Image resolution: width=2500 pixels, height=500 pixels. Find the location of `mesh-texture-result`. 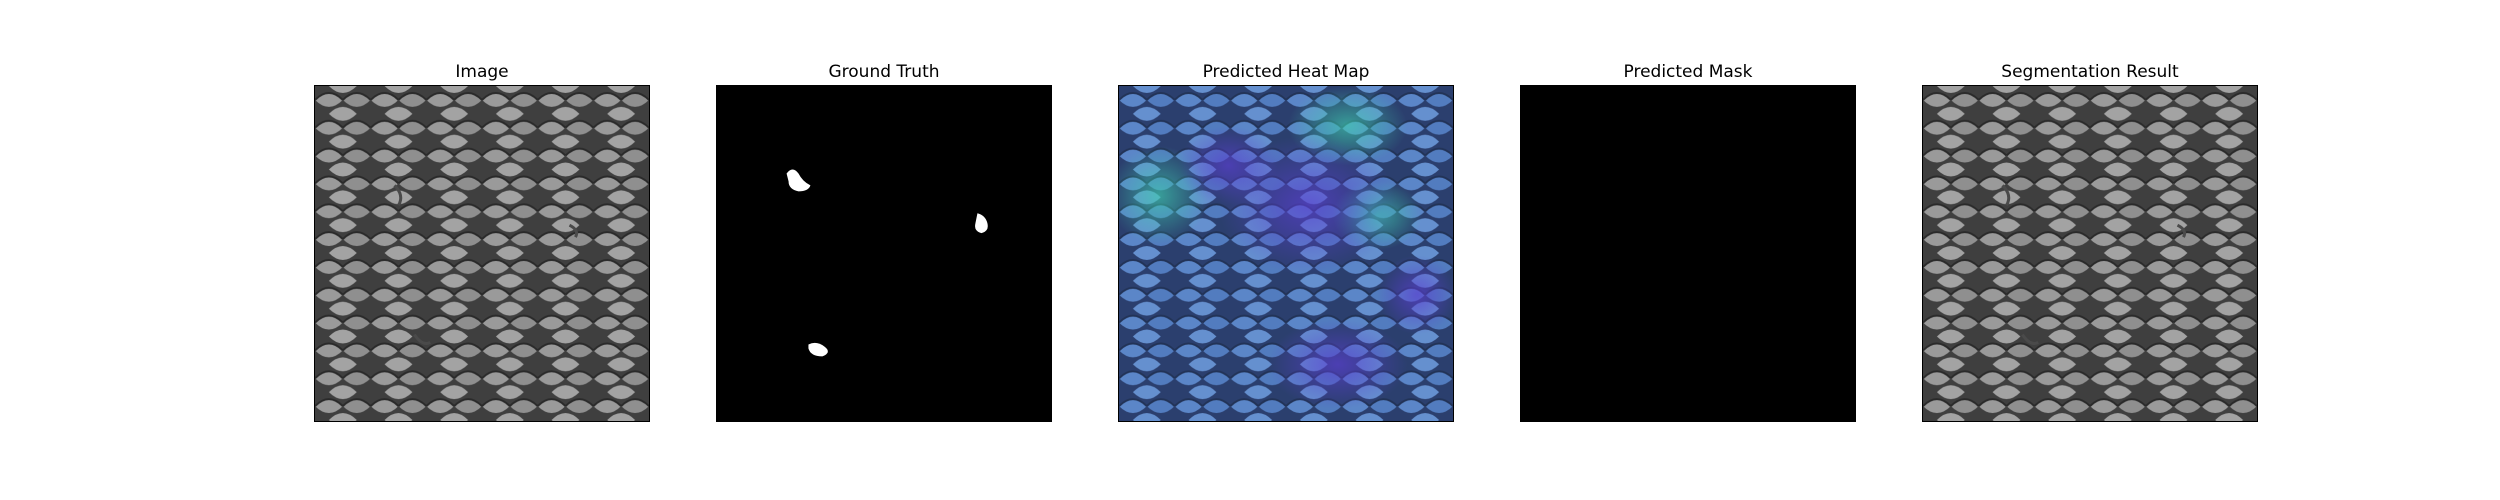

mesh-texture-result is located at coordinates (2090, 253).